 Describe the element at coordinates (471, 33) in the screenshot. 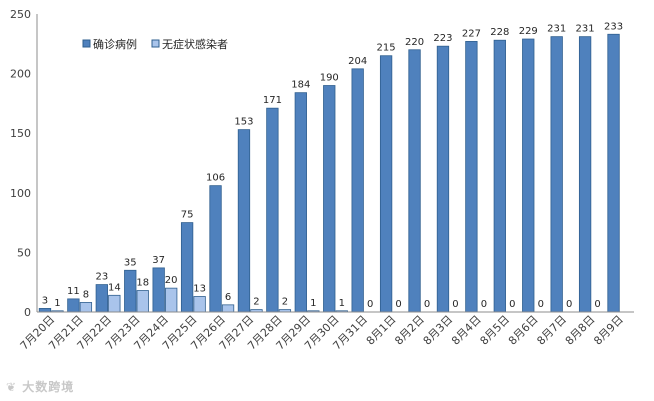

I see `data-label-confirmed: 227` at that location.